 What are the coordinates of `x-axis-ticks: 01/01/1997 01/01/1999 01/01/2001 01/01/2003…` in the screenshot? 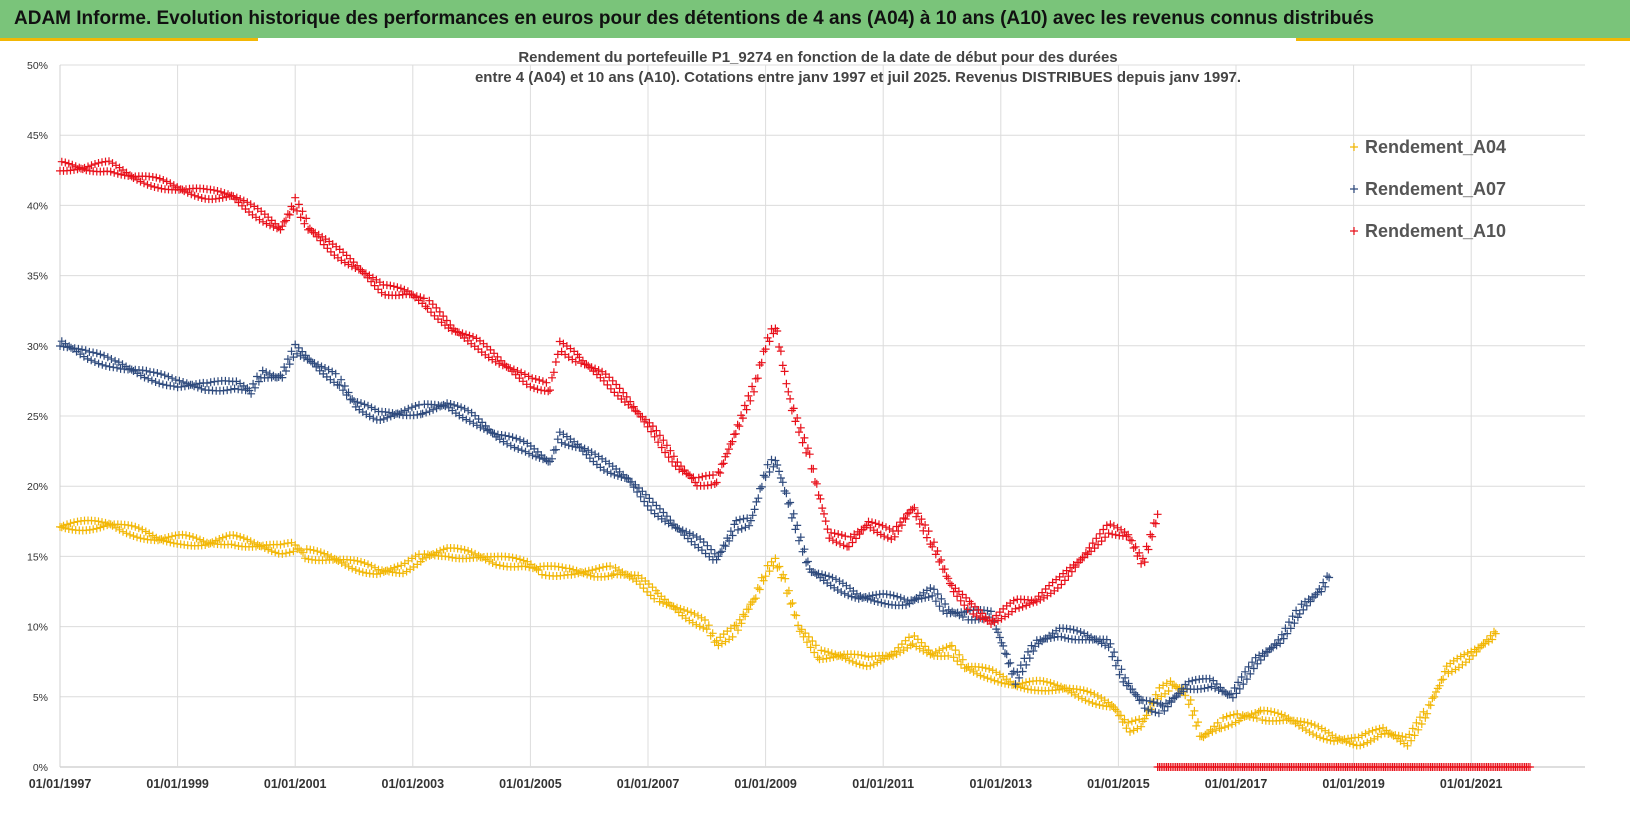 It's located at (766, 784).